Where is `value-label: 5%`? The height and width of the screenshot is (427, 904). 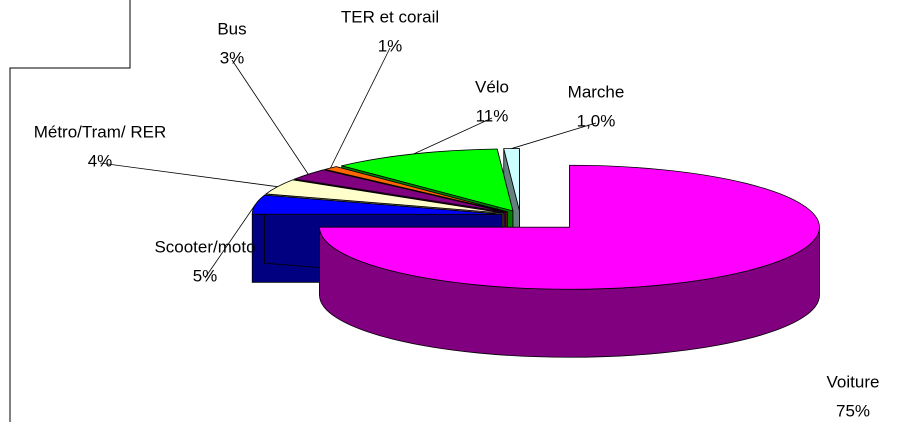 value-label: 5% is located at coordinates (205, 275).